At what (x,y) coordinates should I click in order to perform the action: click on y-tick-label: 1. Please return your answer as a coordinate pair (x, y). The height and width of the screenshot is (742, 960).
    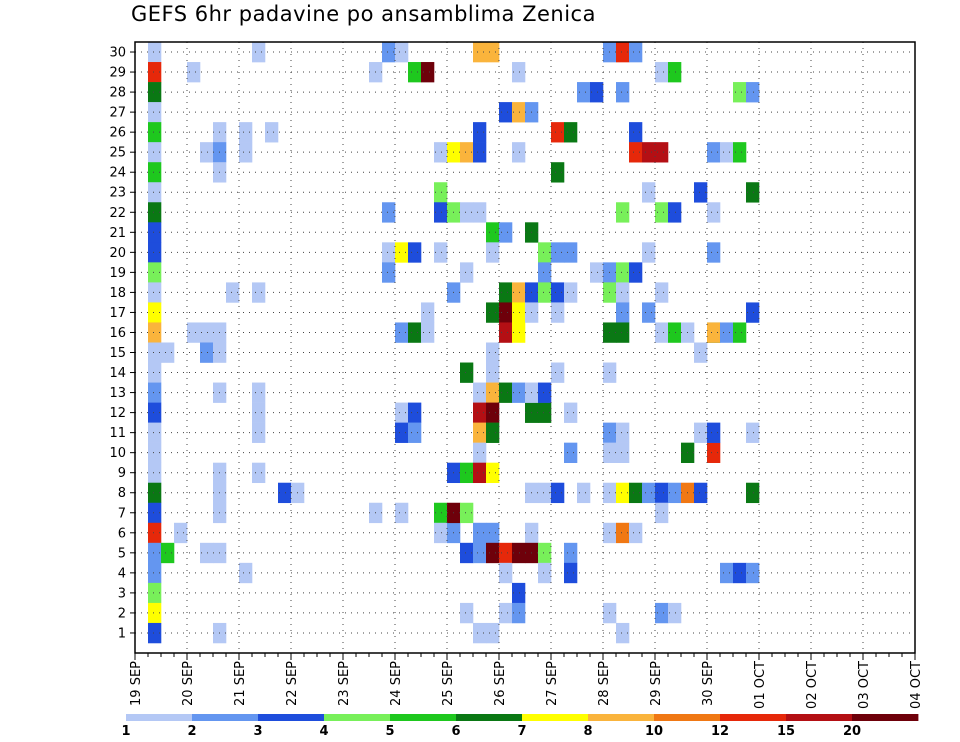
    Looking at the image, I should click on (122, 633).